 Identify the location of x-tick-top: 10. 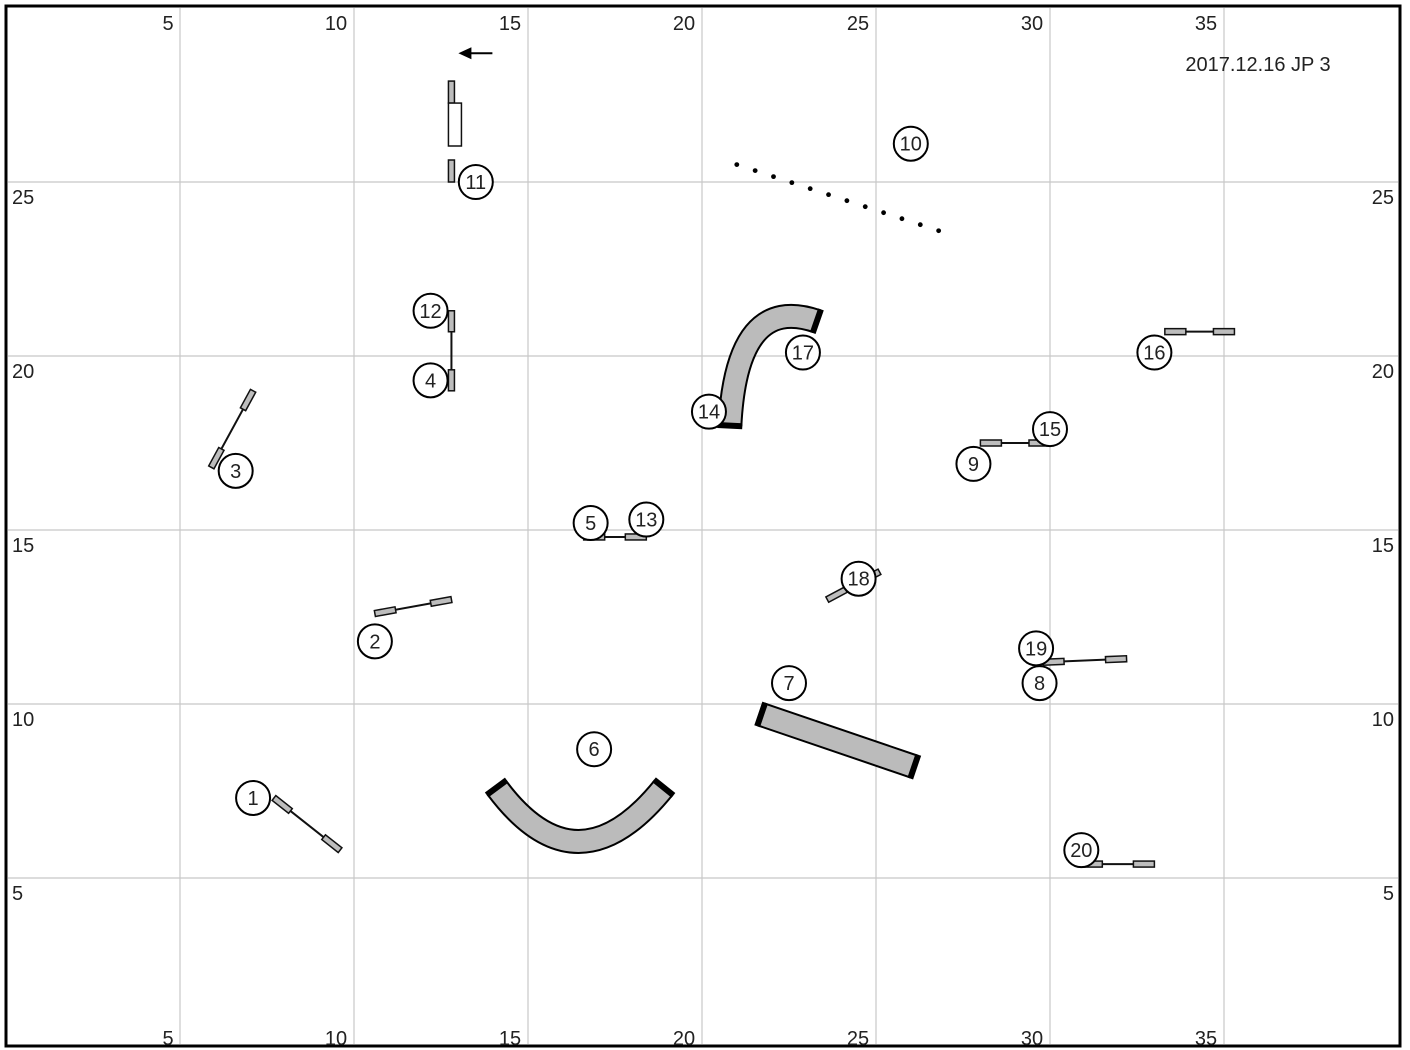
(336, 24).